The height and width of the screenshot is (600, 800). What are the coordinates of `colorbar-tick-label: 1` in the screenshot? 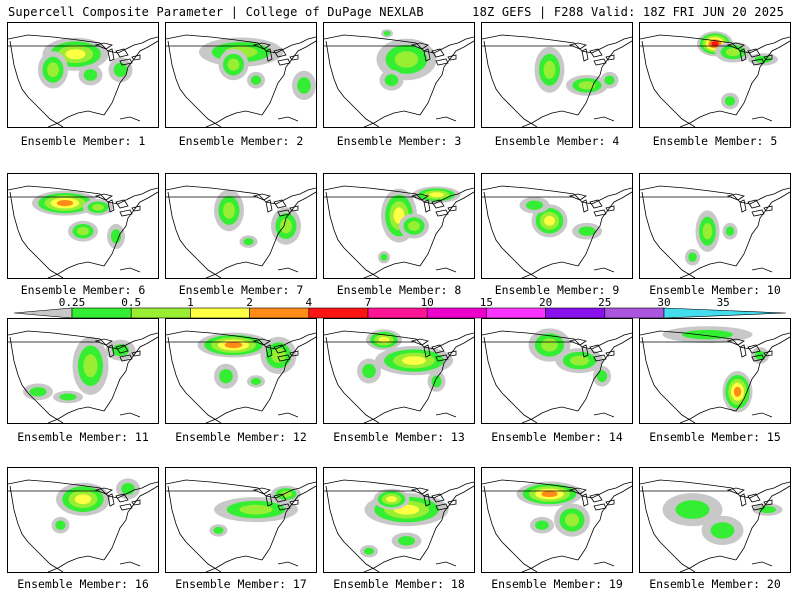 It's located at (190, 302).